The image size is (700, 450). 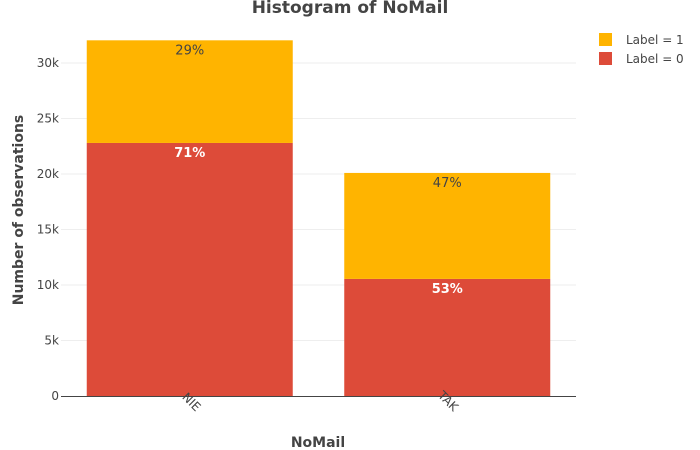 I want to click on y-axis-title: Number of observations, so click(x=19, y=210).